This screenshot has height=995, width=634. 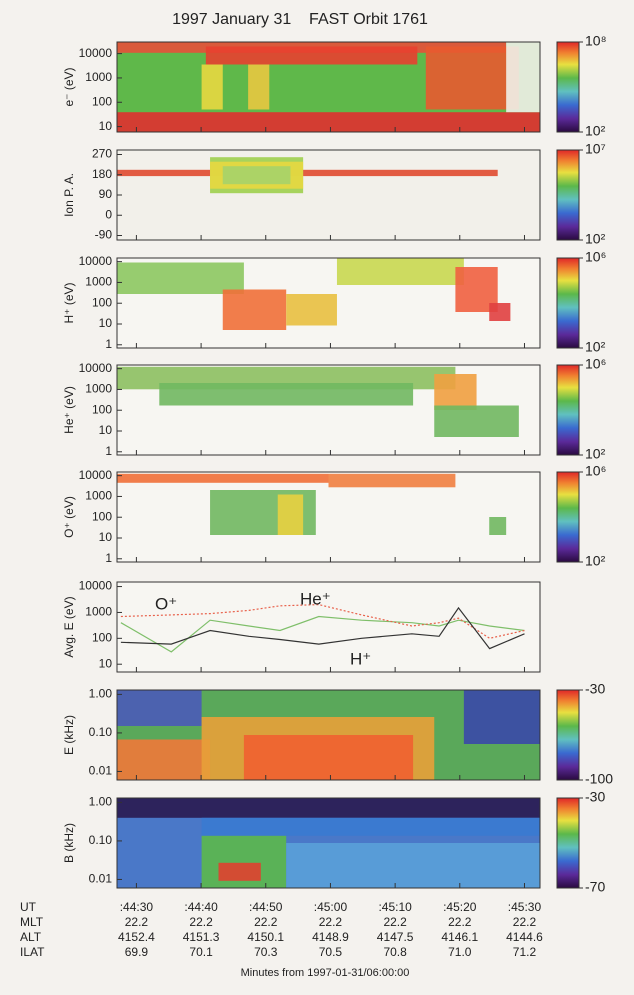 What do you see at coordinates (331, 907) in the screenshot?
I see `x-tick-label: :45:00` at bounding box center [331, 907].